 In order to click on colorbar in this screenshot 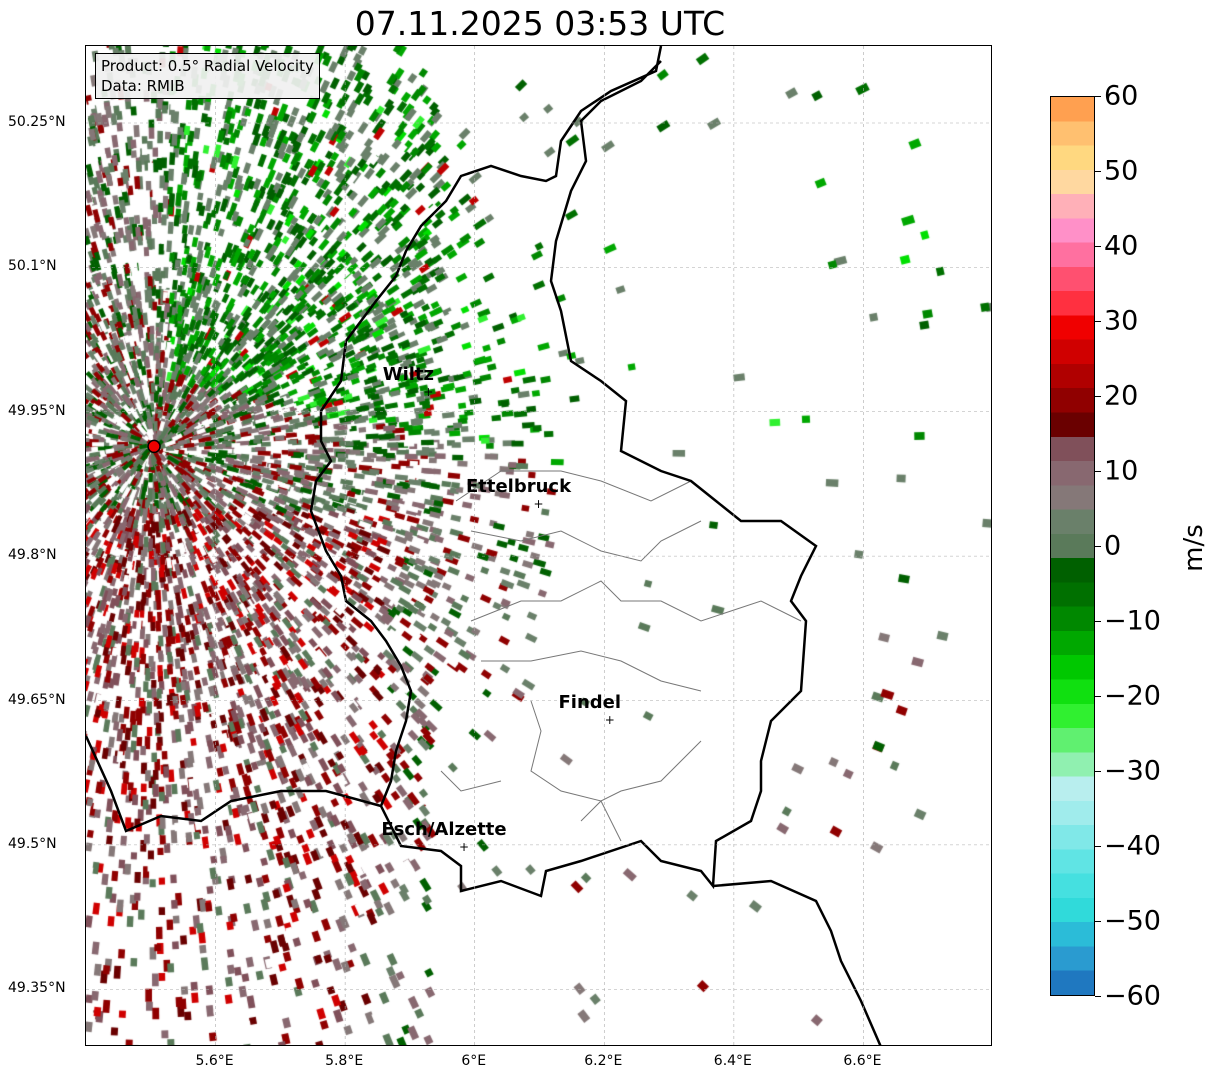, I will do `click(1072, 546)`.